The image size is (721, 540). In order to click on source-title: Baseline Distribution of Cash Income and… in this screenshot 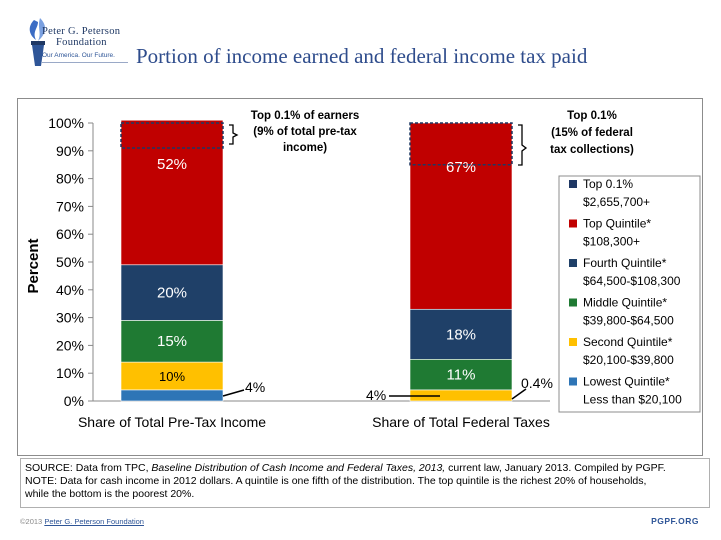, I will do `click(298, 468)`.